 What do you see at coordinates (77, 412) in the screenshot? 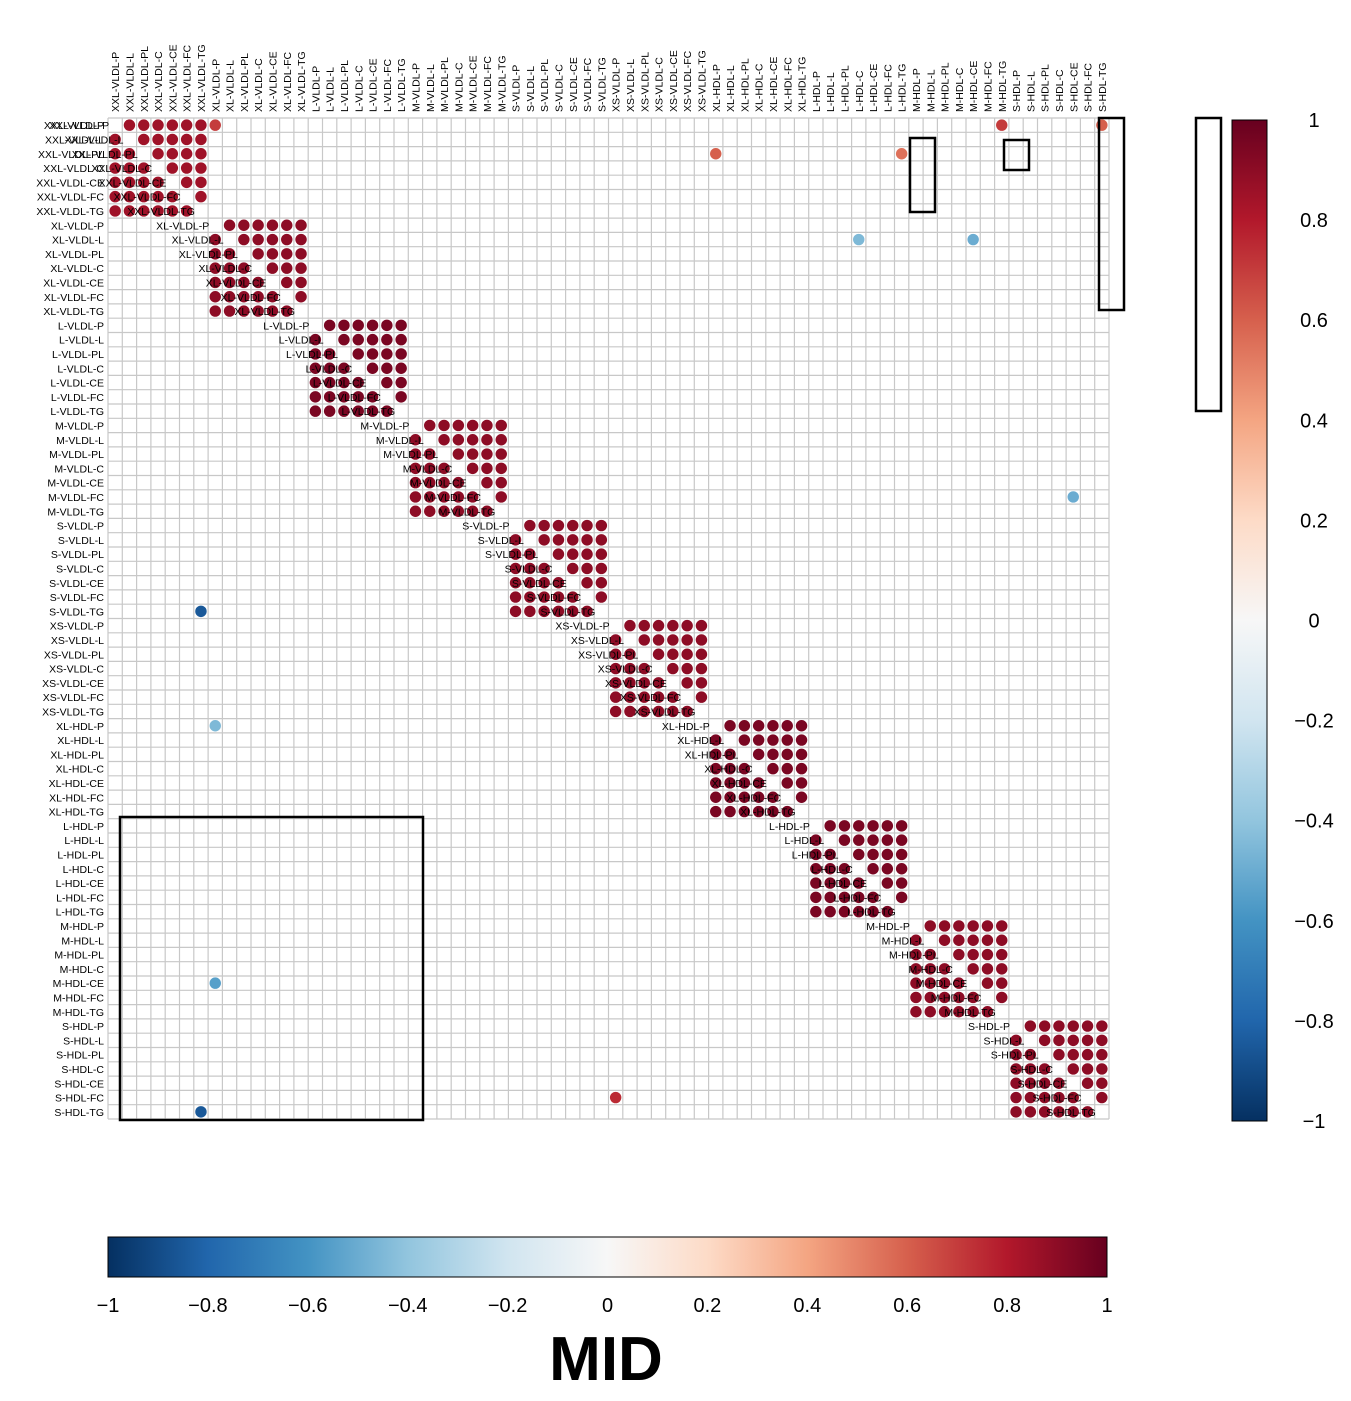
I see `row-label: L-VLDL-TG` at bounding box center [77, 412].